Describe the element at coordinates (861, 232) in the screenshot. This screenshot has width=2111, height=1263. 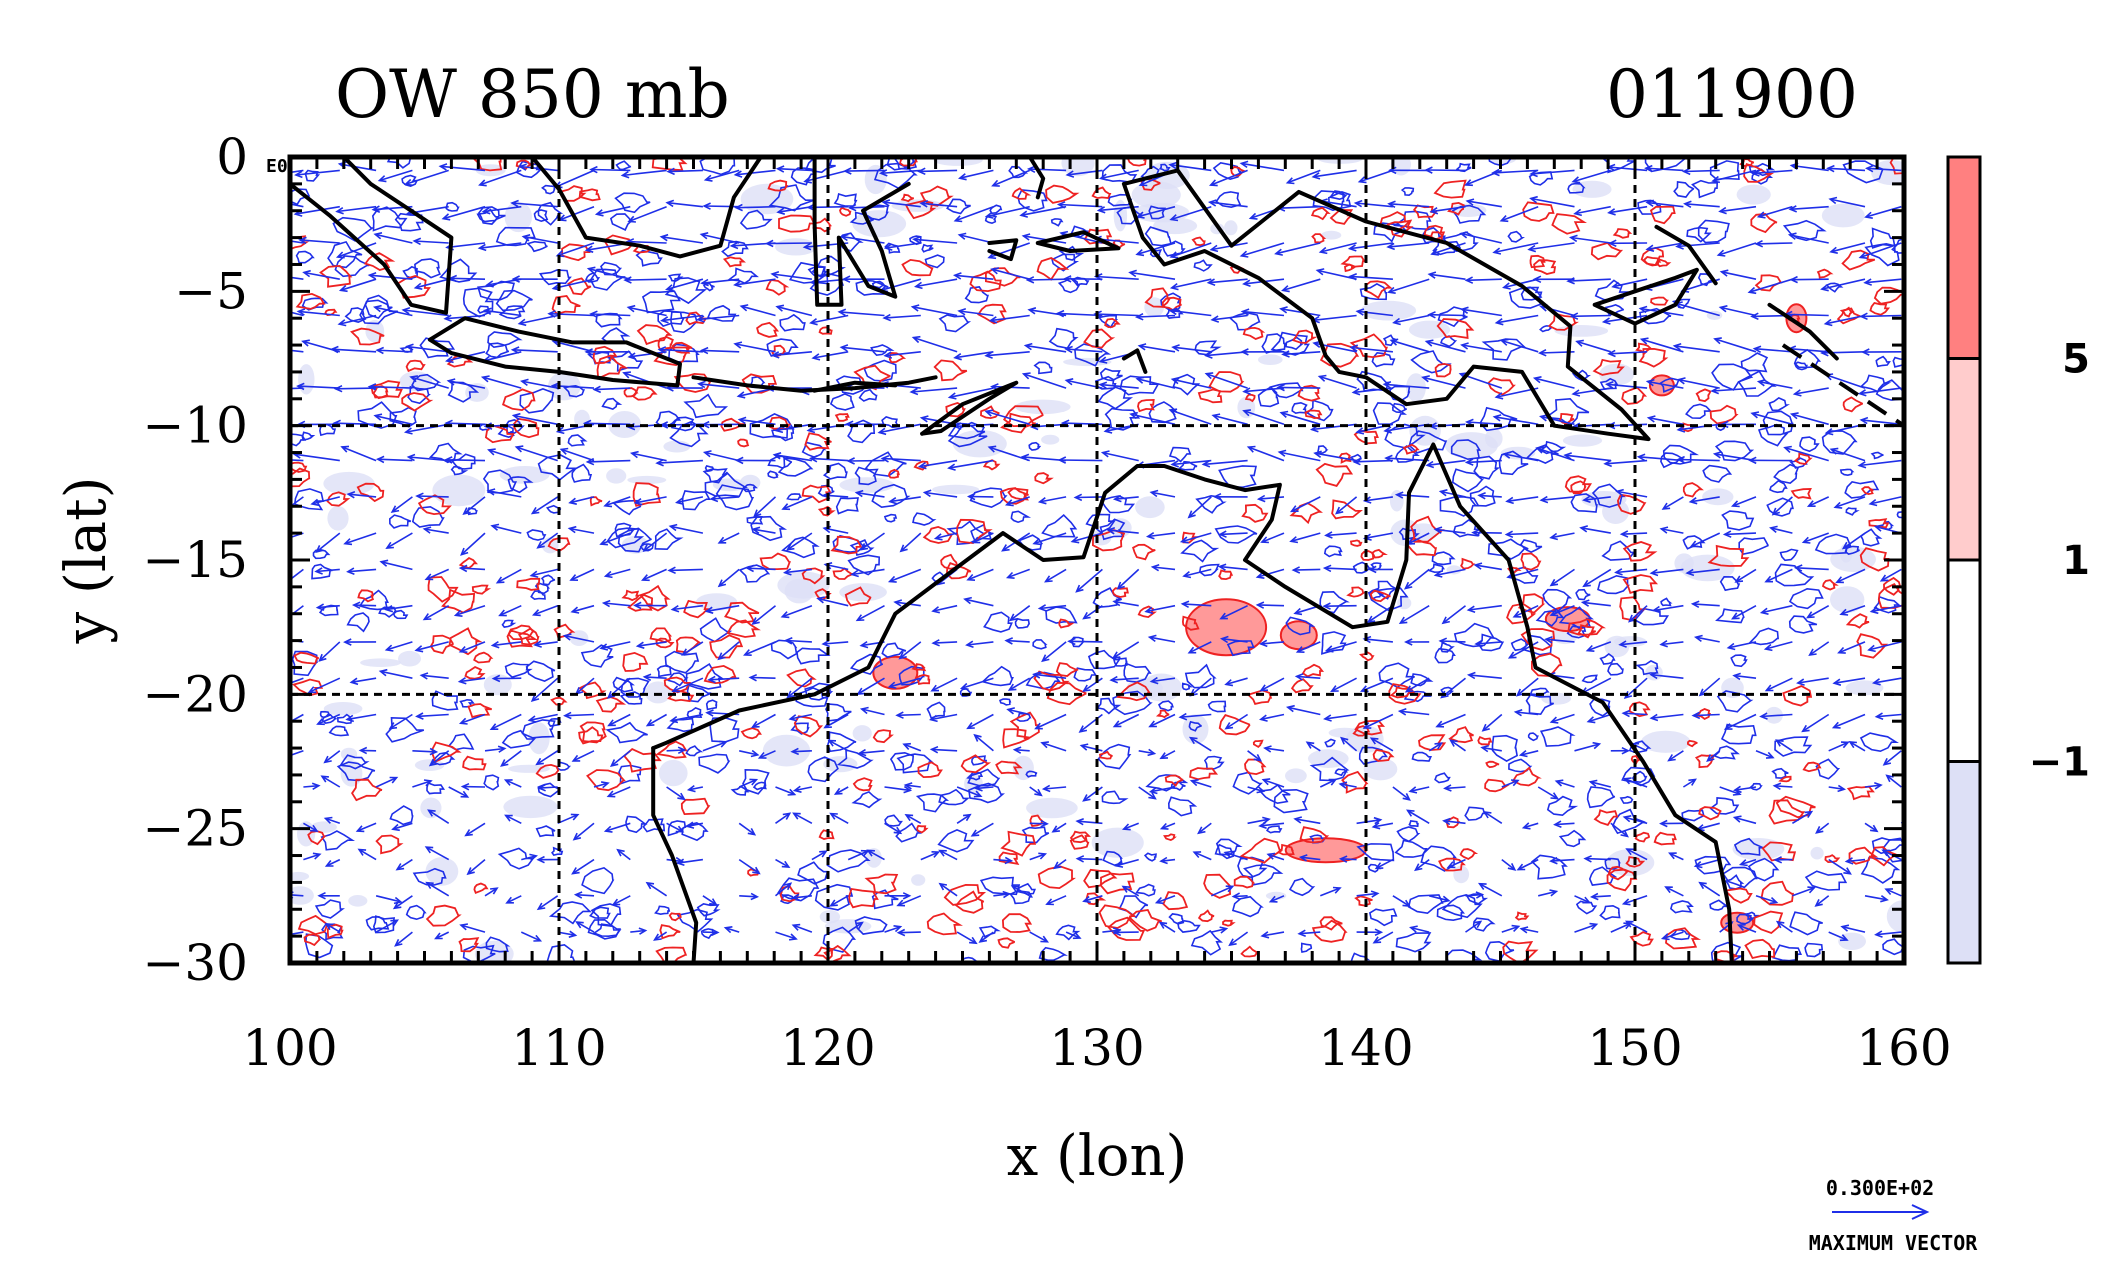
I see `coastline-sulawesi` at that location.